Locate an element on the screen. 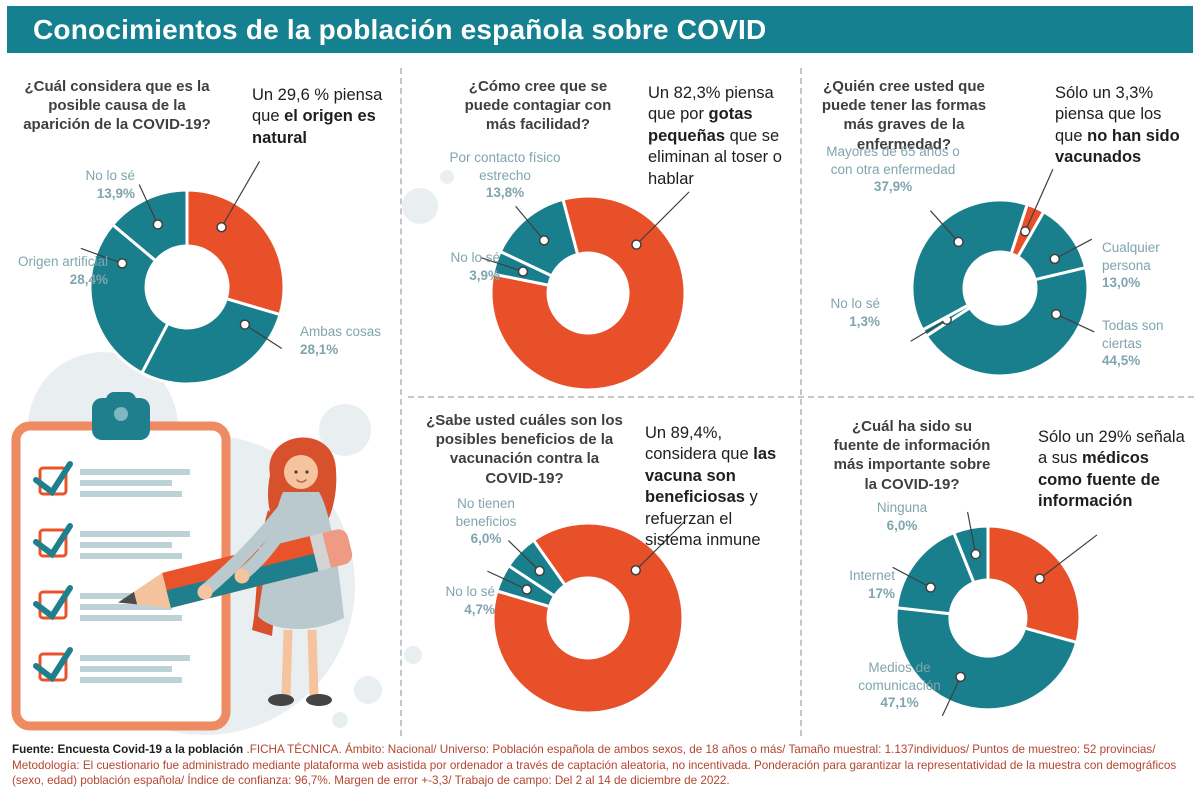 The image size is (1200, 797). callout-bold: las vacuna son beneficiosas is located at coordinates (711, 476).